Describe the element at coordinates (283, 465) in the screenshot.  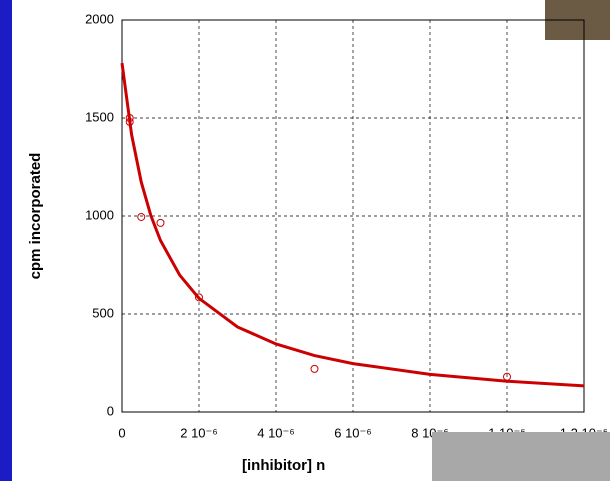
I see `x-axis-title: [inhibitor] n` at that location.